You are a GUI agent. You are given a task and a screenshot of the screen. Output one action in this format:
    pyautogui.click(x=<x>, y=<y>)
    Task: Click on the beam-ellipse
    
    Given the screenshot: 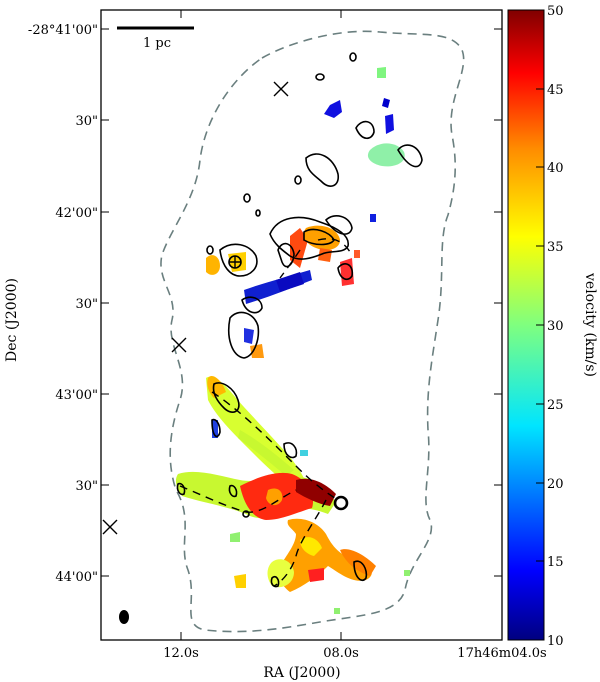 What is the action you would take?
    pyautogui.click(x=124, y=617)
    